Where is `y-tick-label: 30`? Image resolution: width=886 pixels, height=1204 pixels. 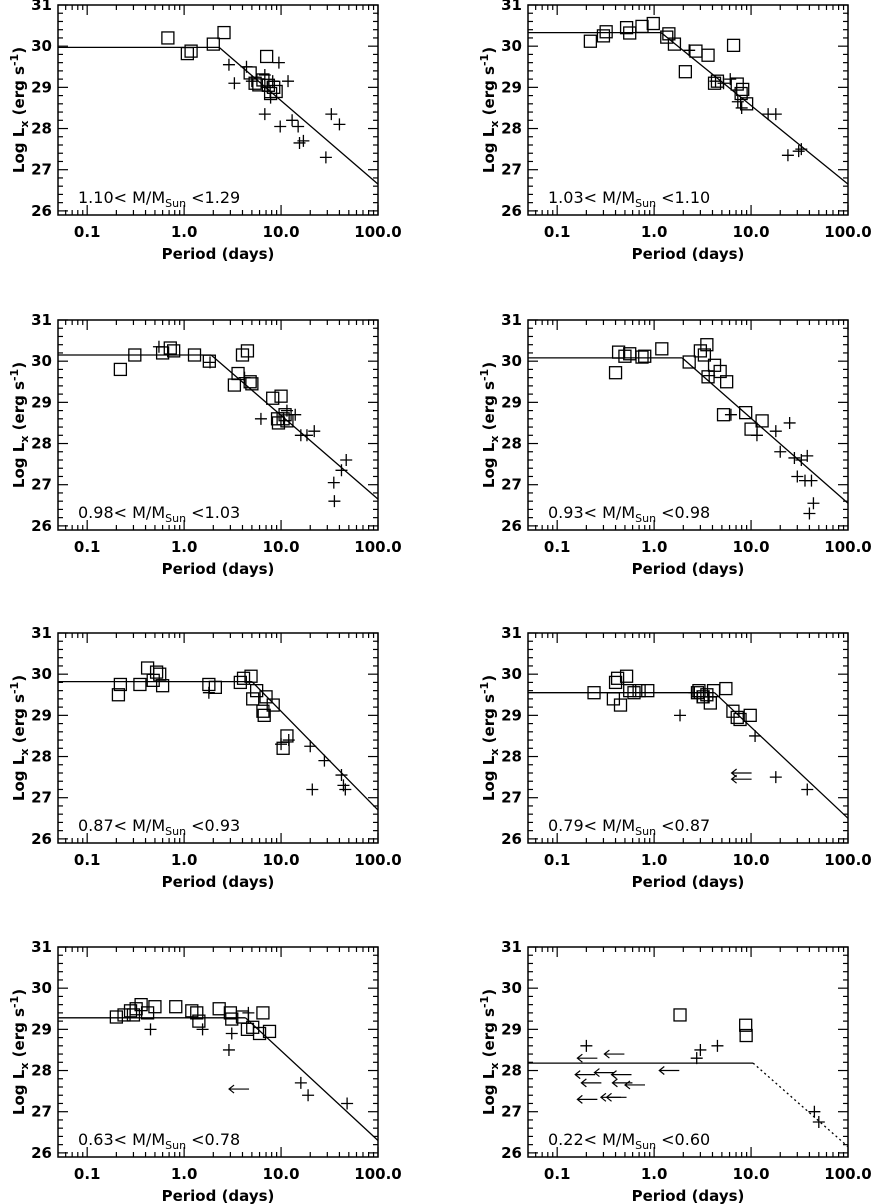
y-tick-label: 30 is located at coordinates (41, 674).